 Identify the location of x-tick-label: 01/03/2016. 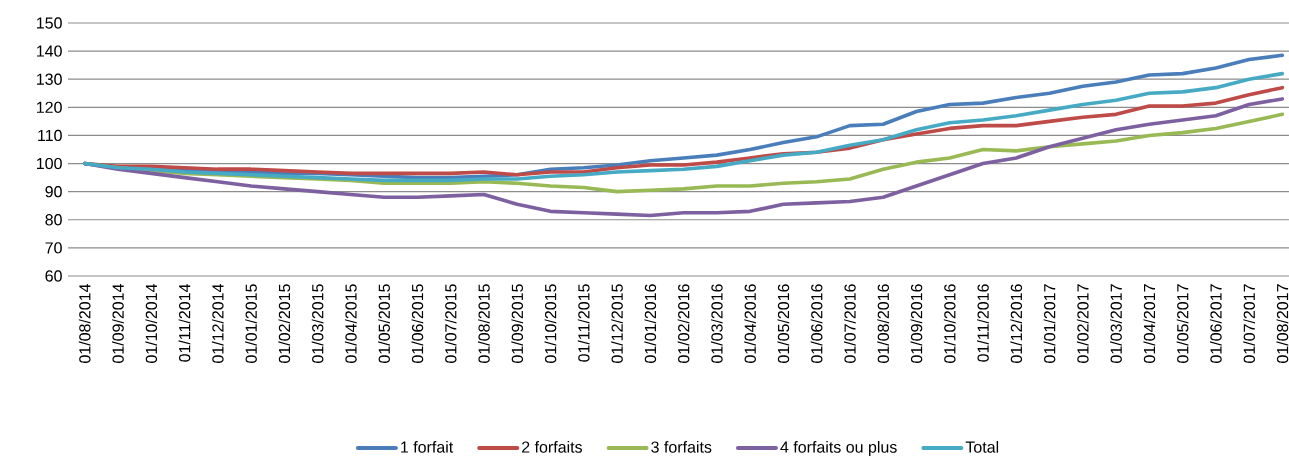
(716, 323).